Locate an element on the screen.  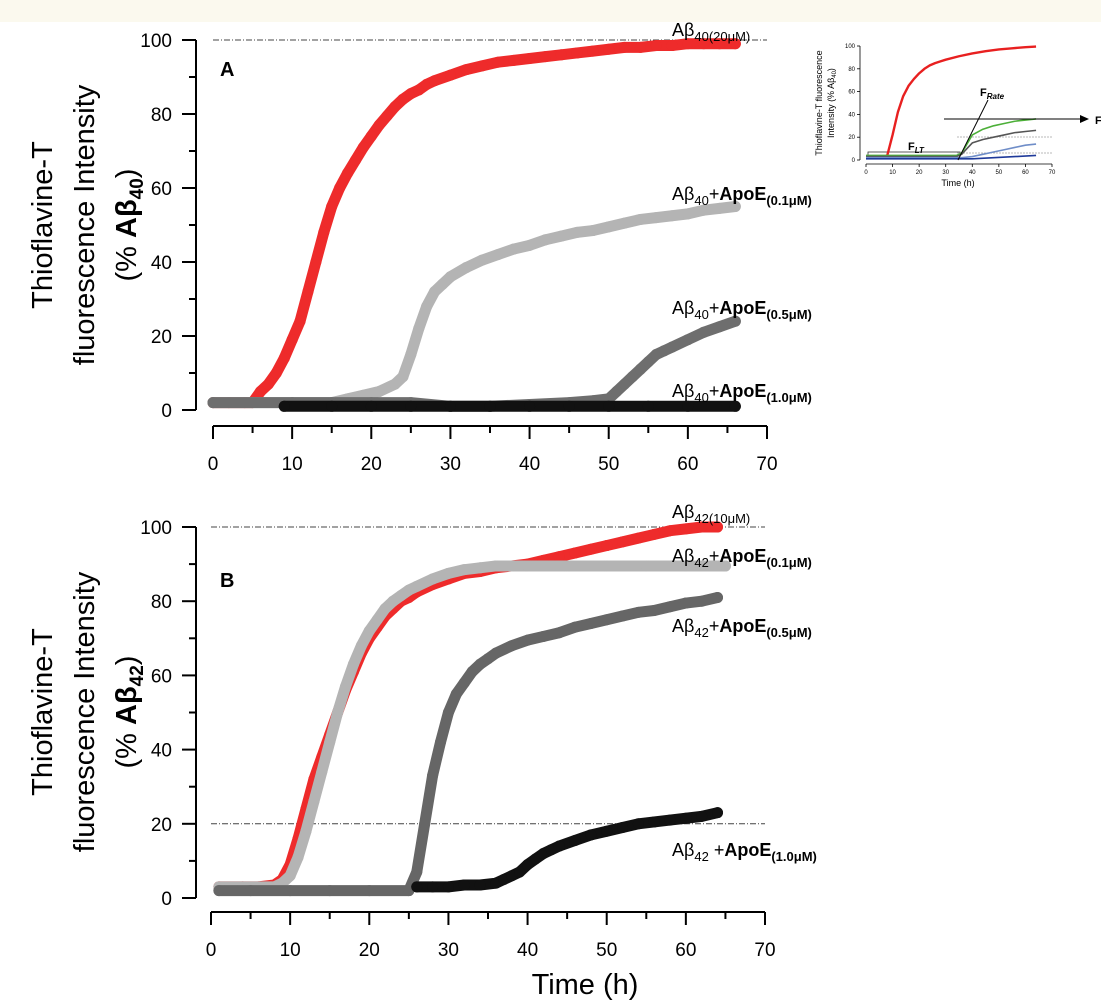
series-label: Aβ40+ApoE(0.1μM) is located at coordinates (742, 196).